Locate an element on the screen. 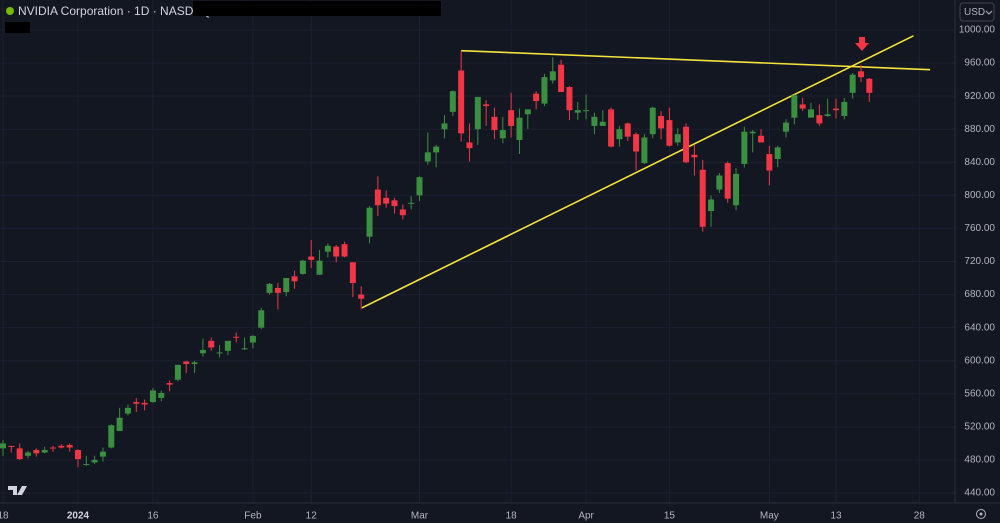  redacted-box is located at coordinates (17, 27).